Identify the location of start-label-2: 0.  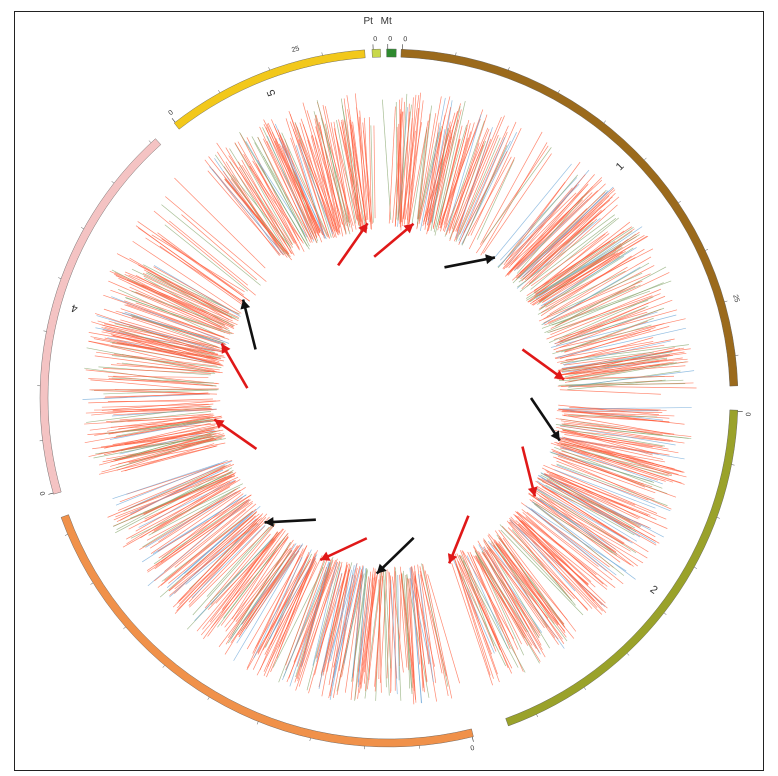
(747, 414).